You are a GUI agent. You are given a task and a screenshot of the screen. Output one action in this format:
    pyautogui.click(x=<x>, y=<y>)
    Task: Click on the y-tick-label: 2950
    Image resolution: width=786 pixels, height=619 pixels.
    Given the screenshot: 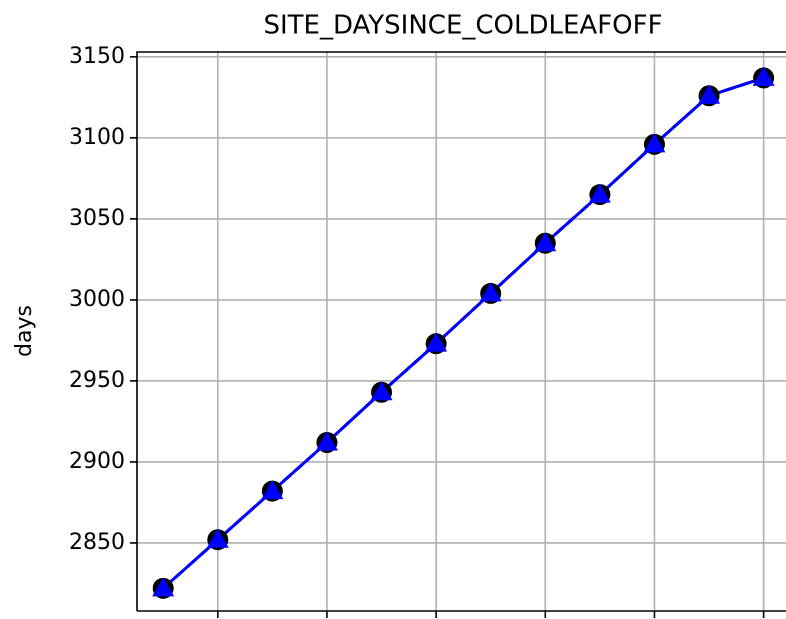 What is the action you would take?
    pyautogui.click(x=97, y=380)
    